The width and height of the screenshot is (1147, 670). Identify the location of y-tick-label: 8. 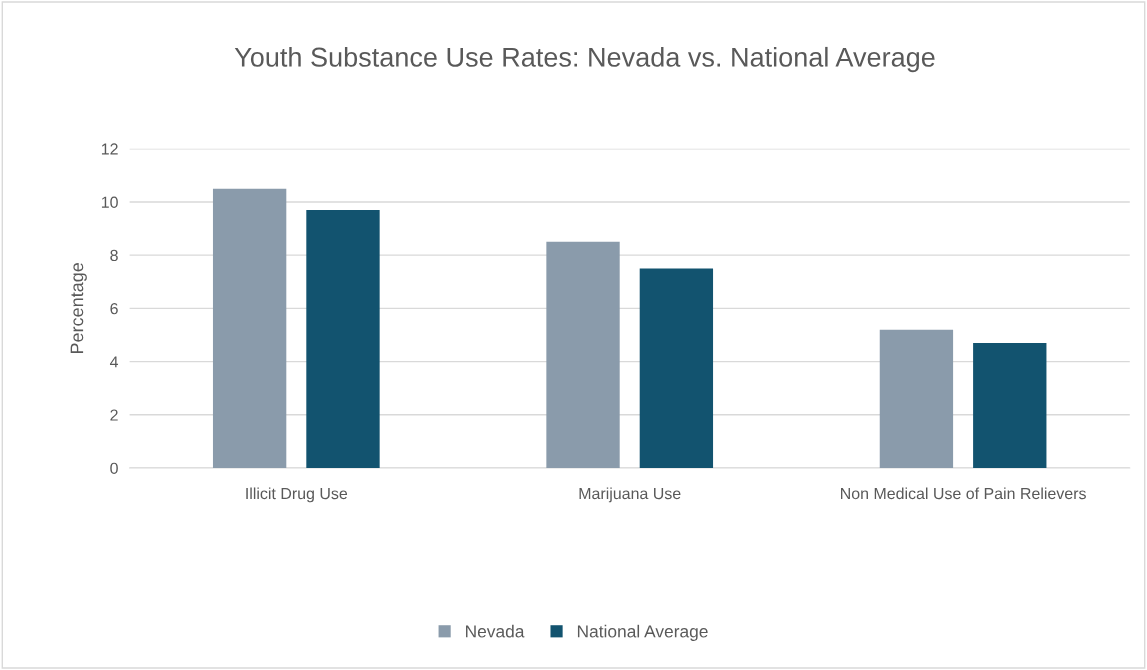
(114, 255).